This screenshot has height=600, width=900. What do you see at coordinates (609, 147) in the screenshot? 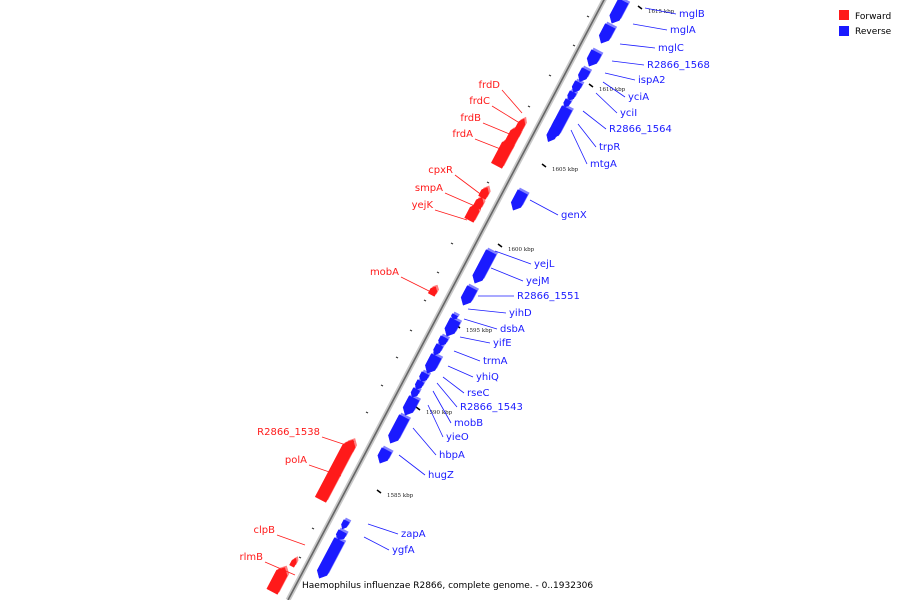
I see `gene-label-trpR: trpR` at bounding box center [609, 147].